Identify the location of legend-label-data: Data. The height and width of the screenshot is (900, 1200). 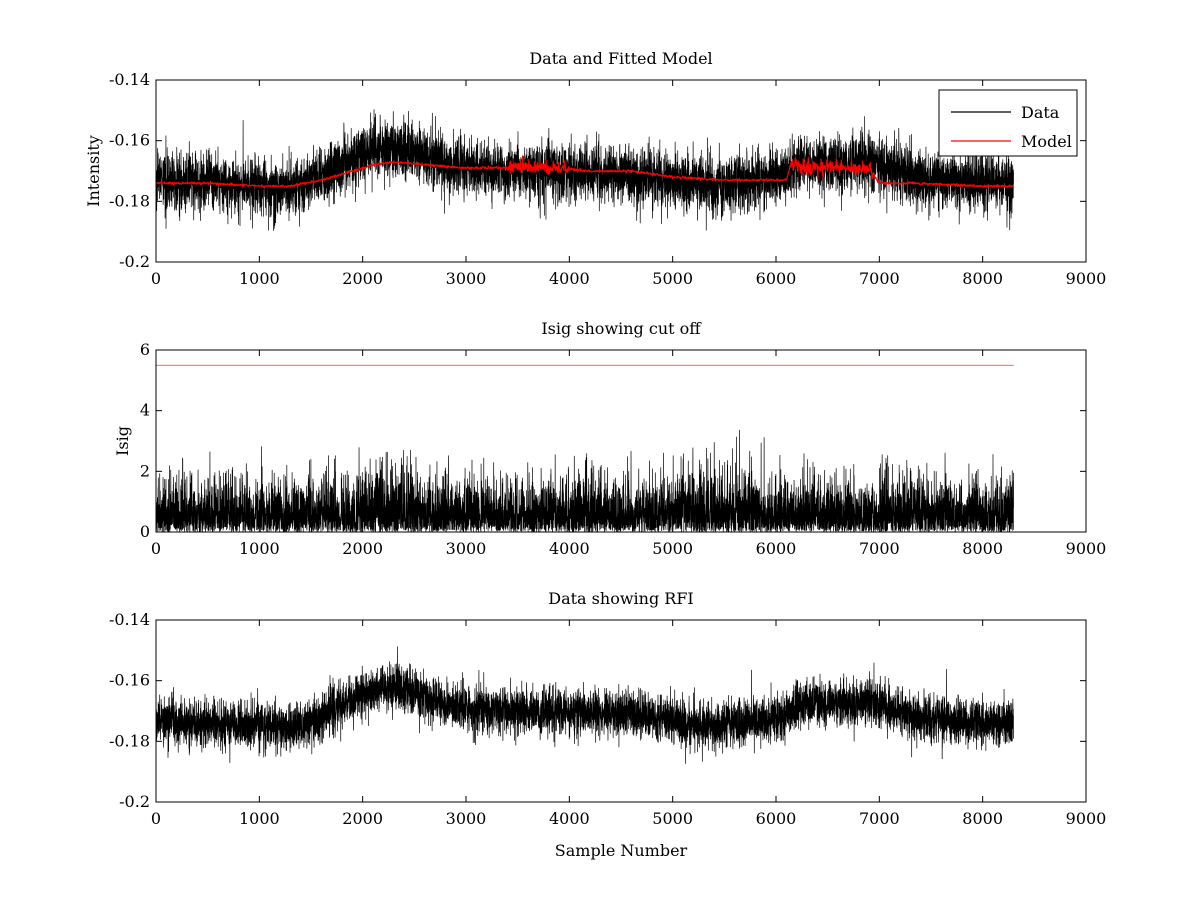
(1040, 112).